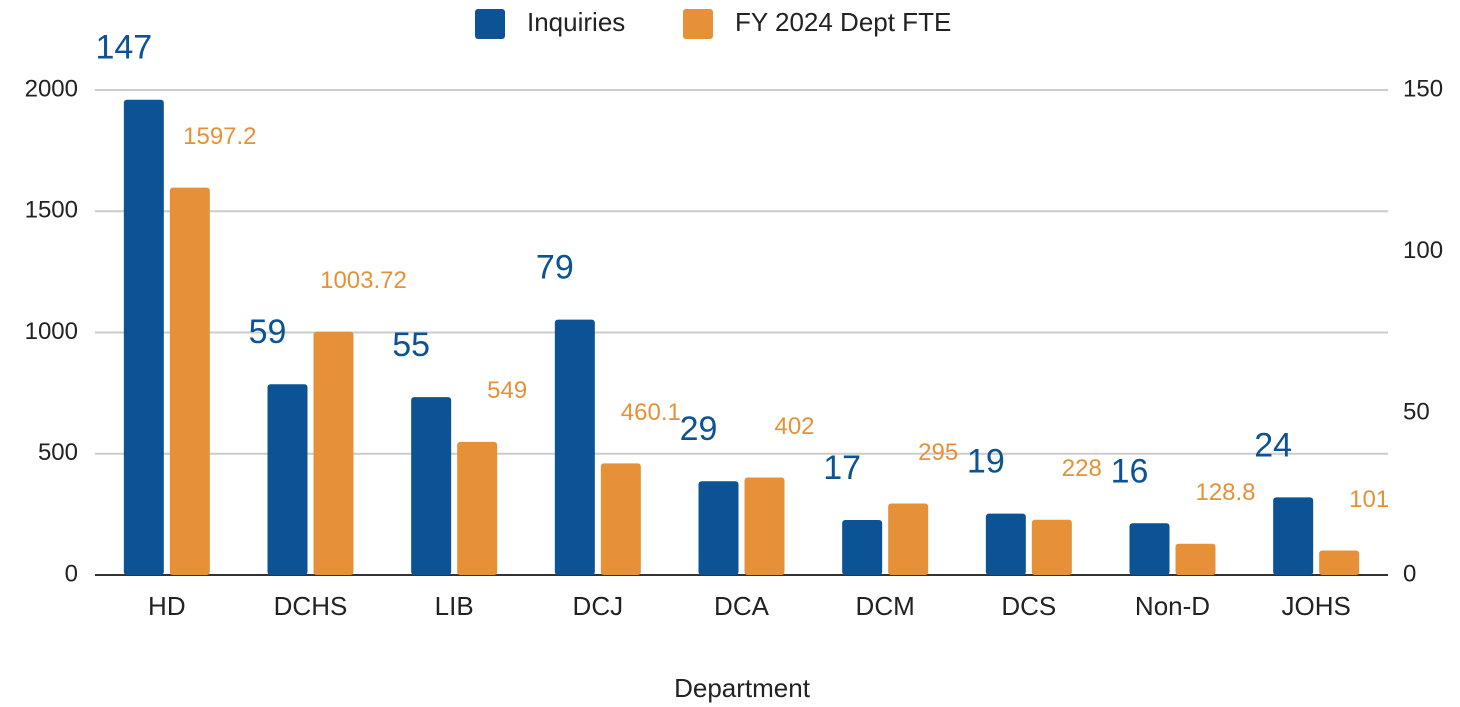 Image resolution: width=1460 pixels, height=707 pixels. What do you see at coordinates (51, 210) in the screenshot?
I see `y-tick-label: 1500` at bounding box center [51, 210].